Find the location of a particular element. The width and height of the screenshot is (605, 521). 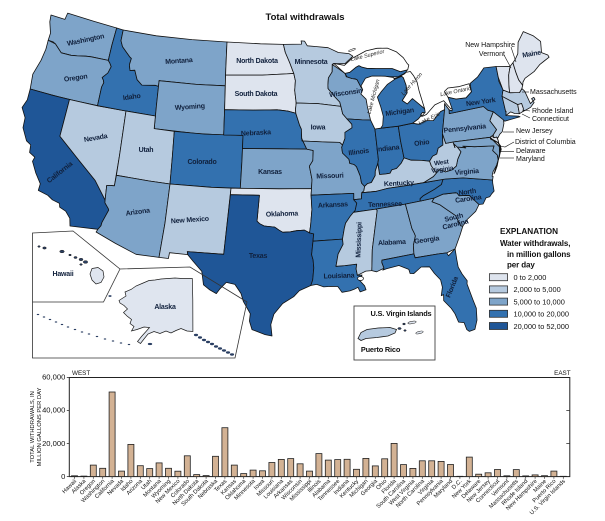

svg-text: Missouri is located at coordinates (330, 177).